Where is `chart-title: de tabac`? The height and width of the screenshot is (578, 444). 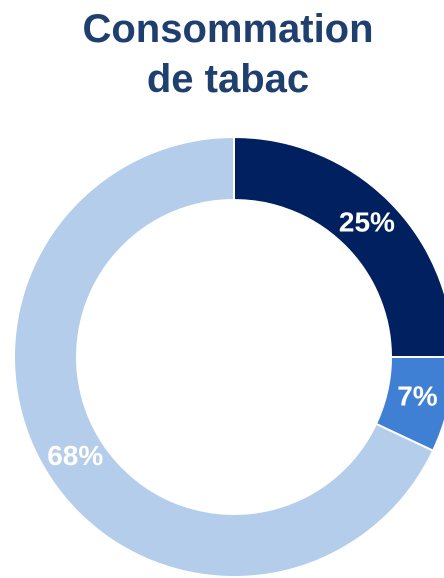
chart-title: de tabac is located at coordinates (228, 79).